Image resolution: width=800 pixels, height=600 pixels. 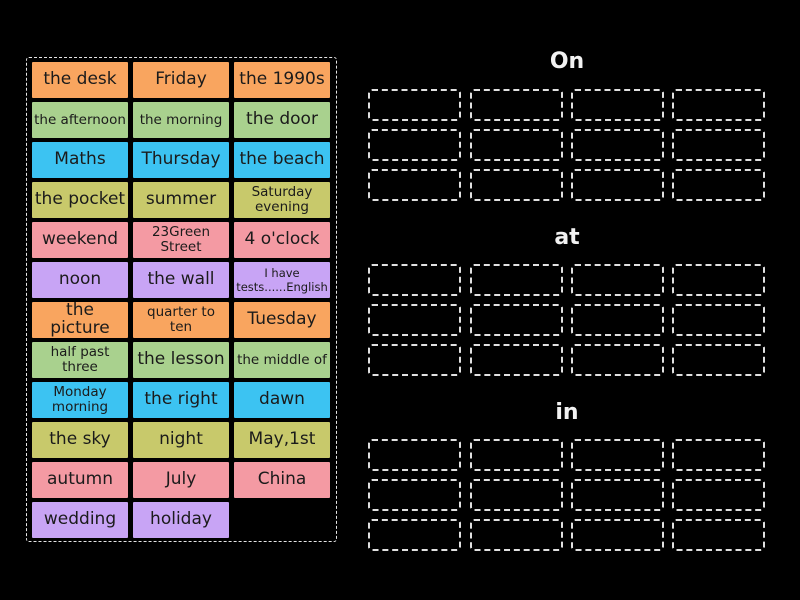 I want to click on word-tile: the afternoon, so click(x=80, y=120).